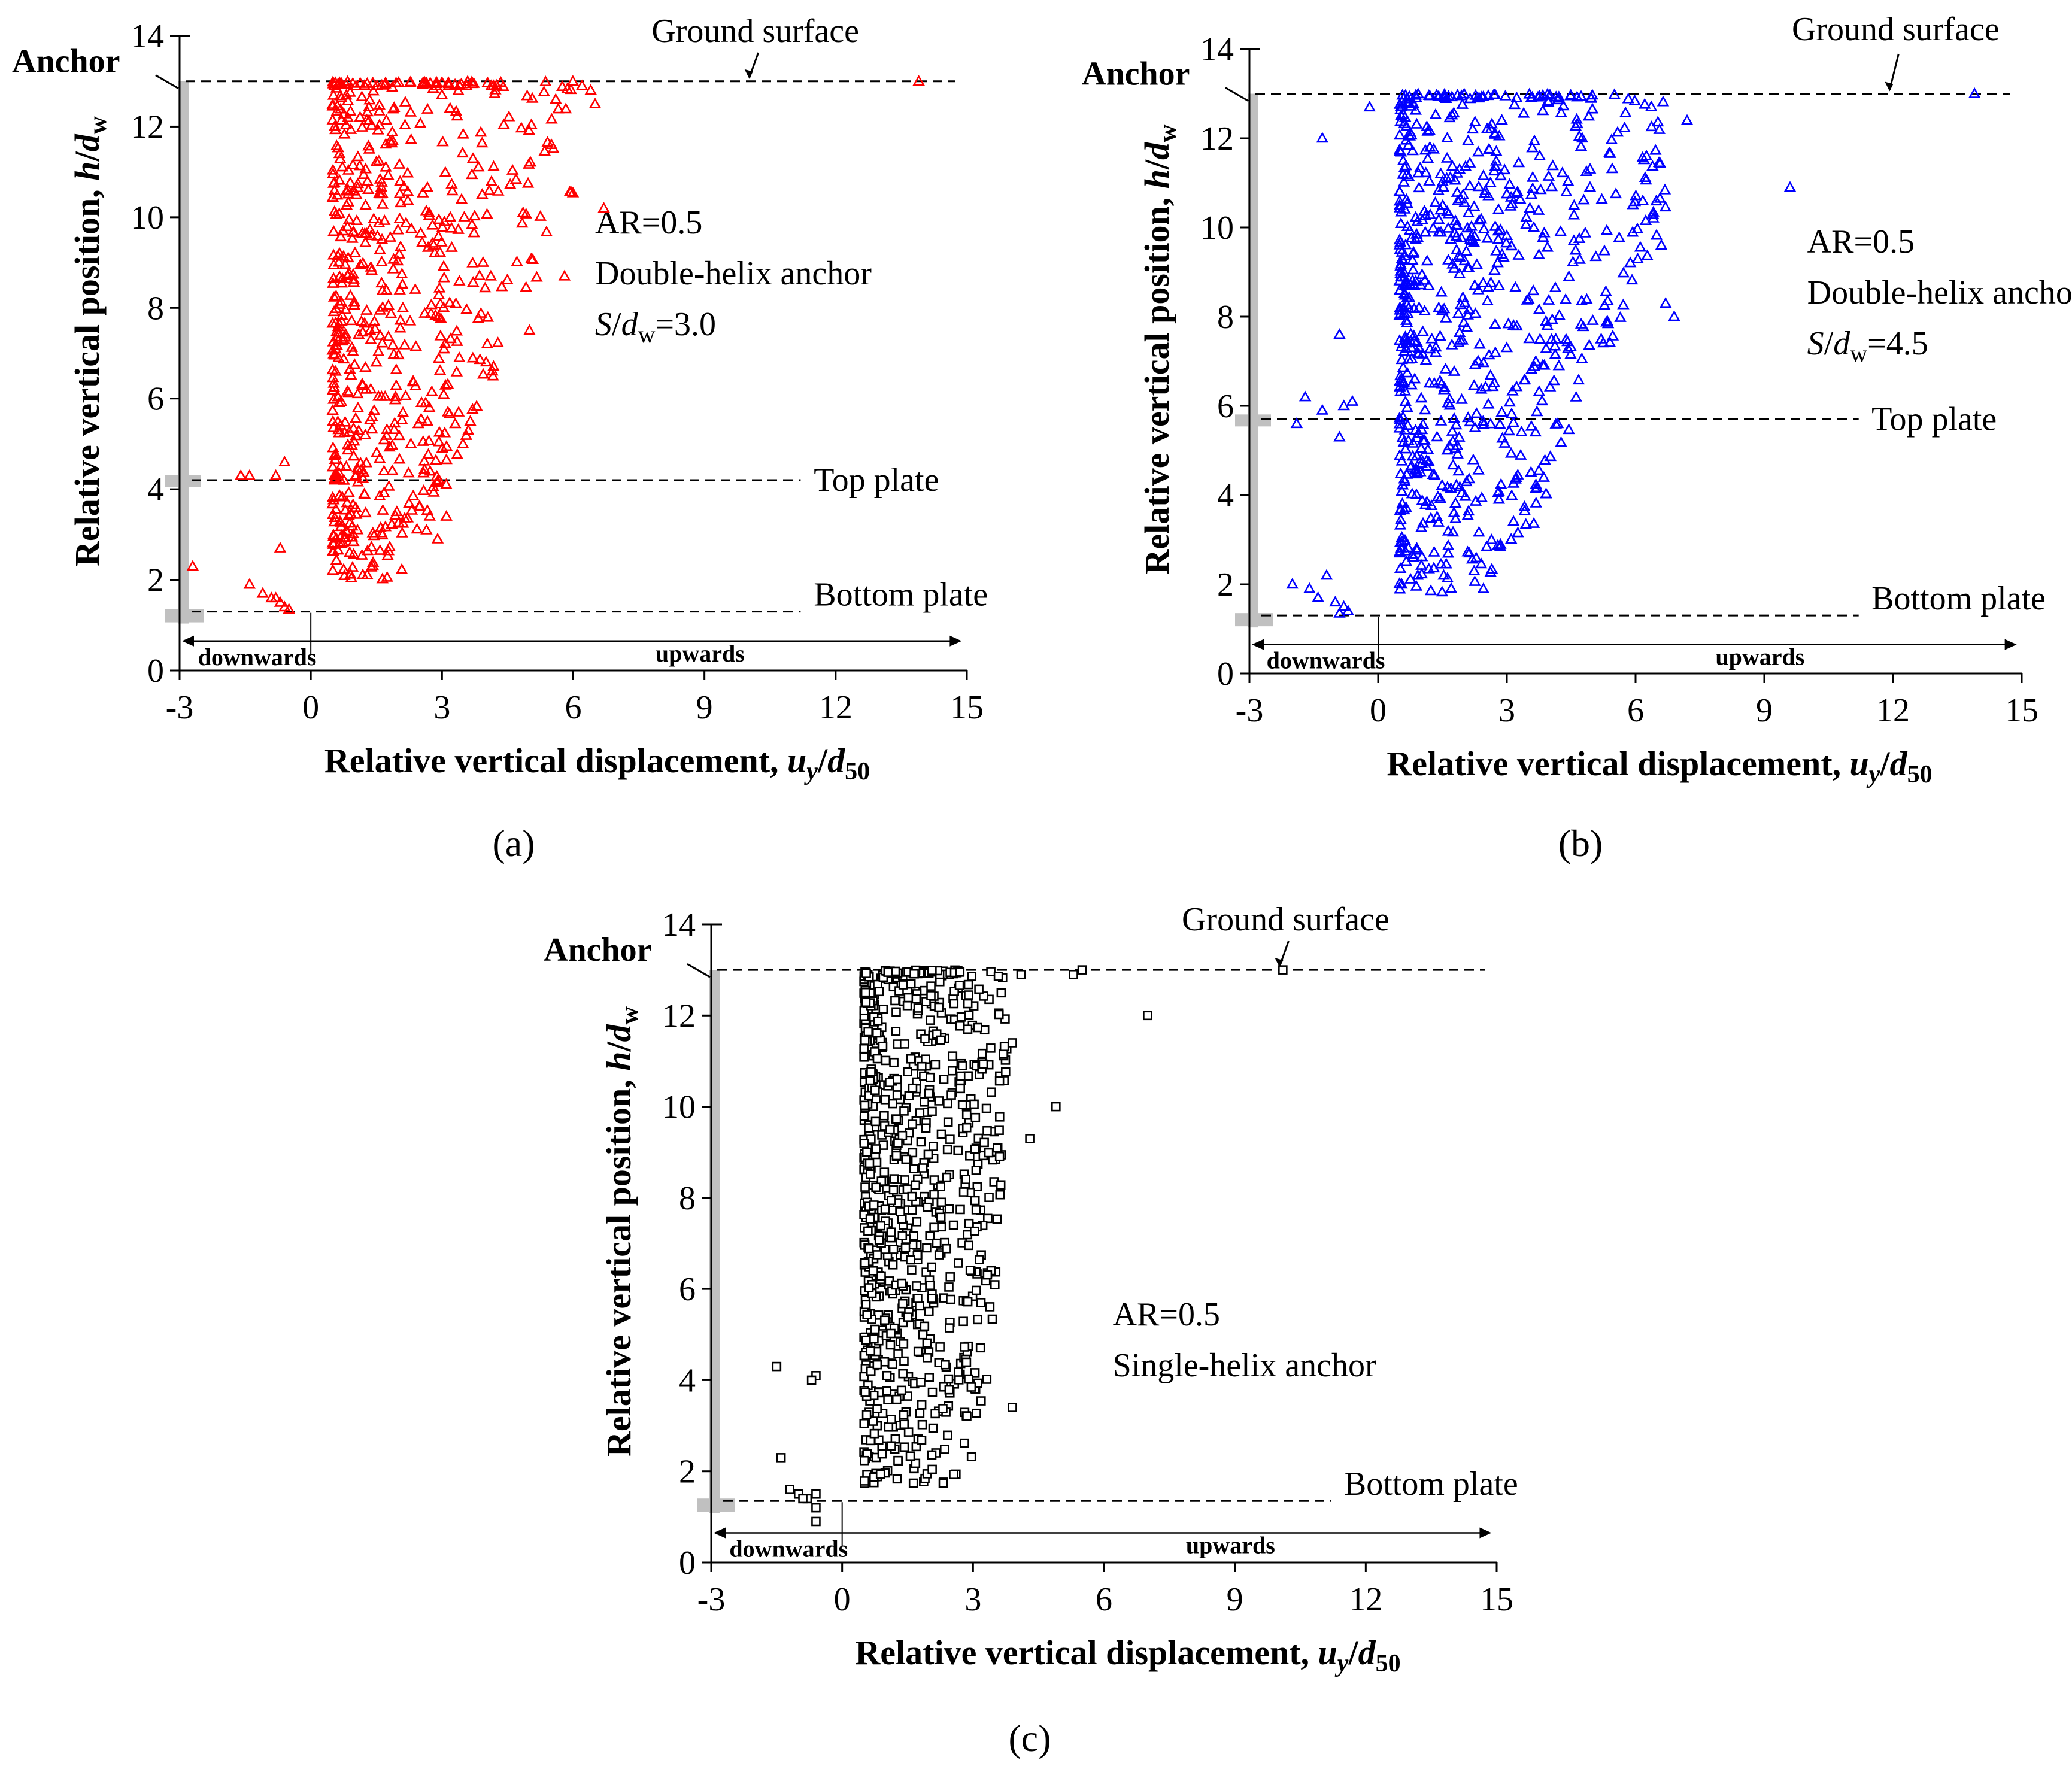 The height and width of the screenshot is (1778, 2072). What do you see at coordinates (147, 127) in the screenshot?
I see `y-tick-label: 12` at bounding box center [147, 127].